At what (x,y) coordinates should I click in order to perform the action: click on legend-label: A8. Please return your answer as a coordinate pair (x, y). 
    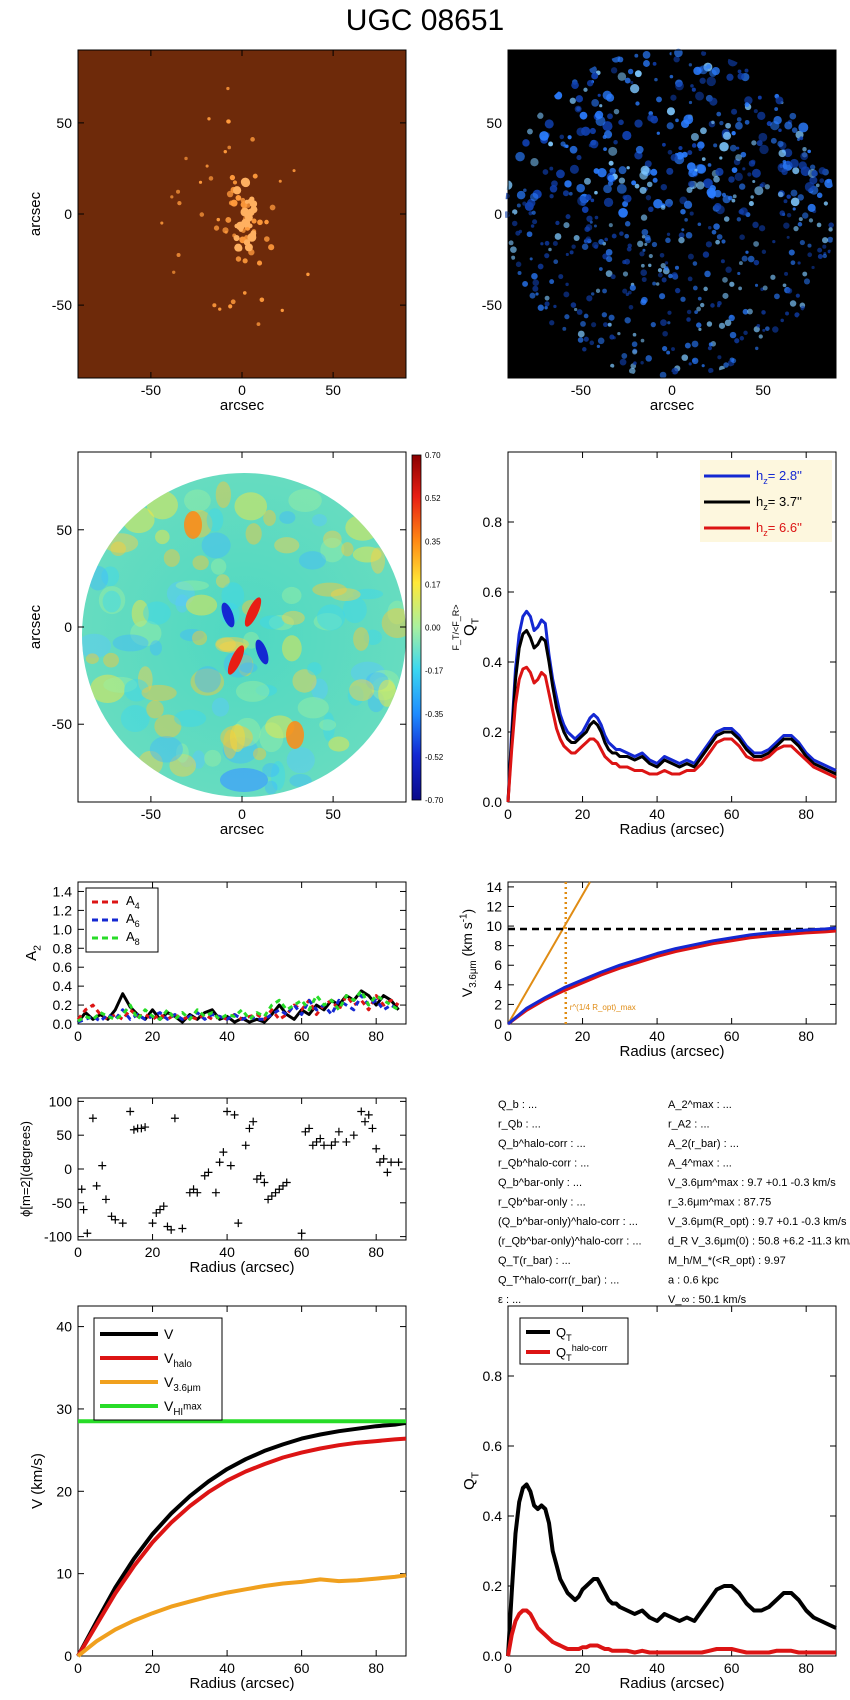
    Looking at the image, I should click on (133, 938).